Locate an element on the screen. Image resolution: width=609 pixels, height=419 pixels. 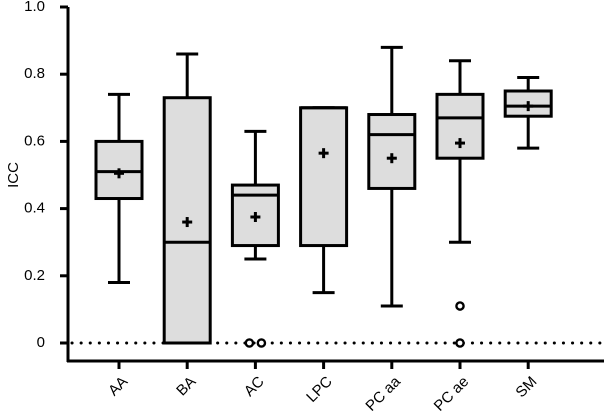
box-pc-ae is located at coordinates (460, 203).